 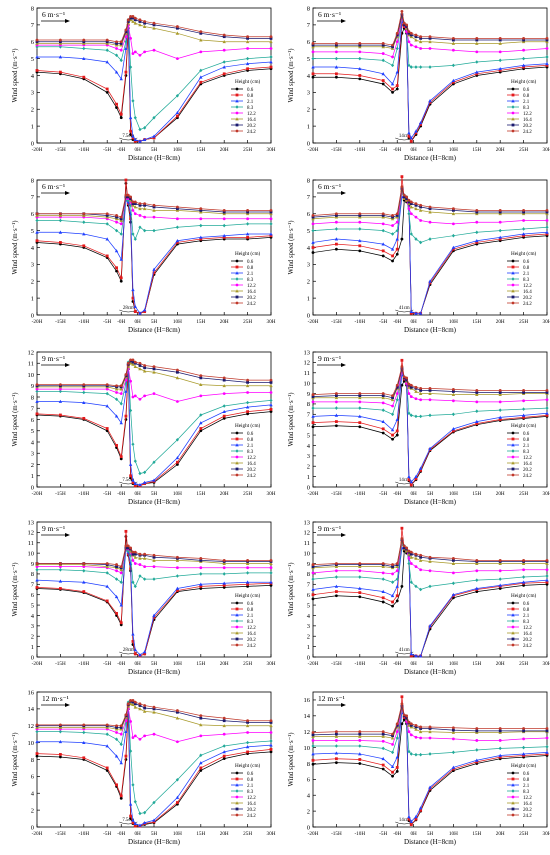 I want to click on legend-label: 2.1, so click(x=526, y=102).